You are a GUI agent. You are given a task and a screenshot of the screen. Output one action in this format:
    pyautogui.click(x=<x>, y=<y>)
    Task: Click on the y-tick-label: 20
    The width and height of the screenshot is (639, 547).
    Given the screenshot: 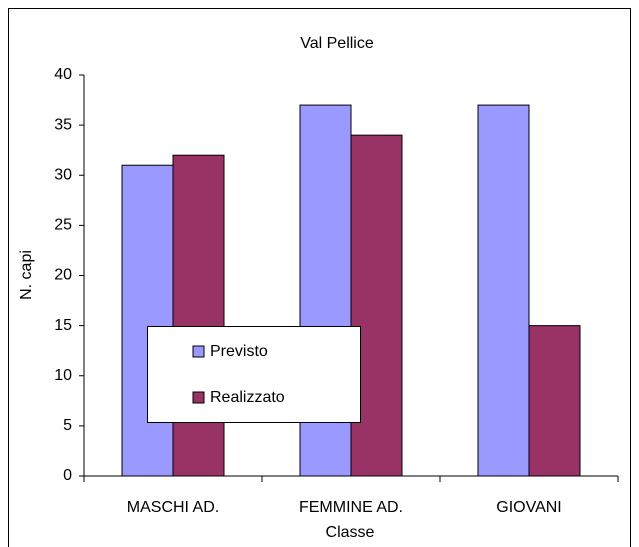 What is the action you would take?
    pyautogui.click(x=63, y=275)
    